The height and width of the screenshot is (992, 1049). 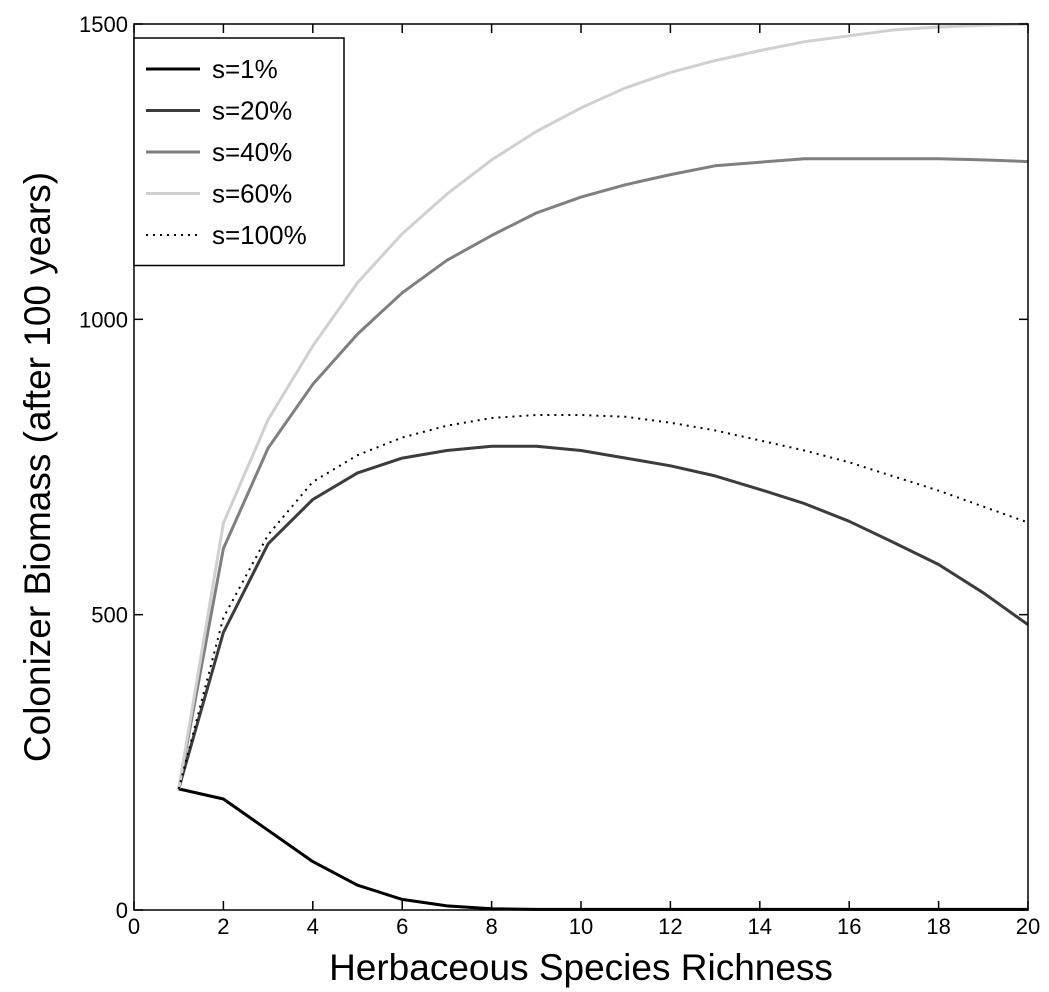 What do you see at coordinates (1028, 926) in the screenshot?
I see `x-tick-label-10: 20` at bounding box center [1028, 926].